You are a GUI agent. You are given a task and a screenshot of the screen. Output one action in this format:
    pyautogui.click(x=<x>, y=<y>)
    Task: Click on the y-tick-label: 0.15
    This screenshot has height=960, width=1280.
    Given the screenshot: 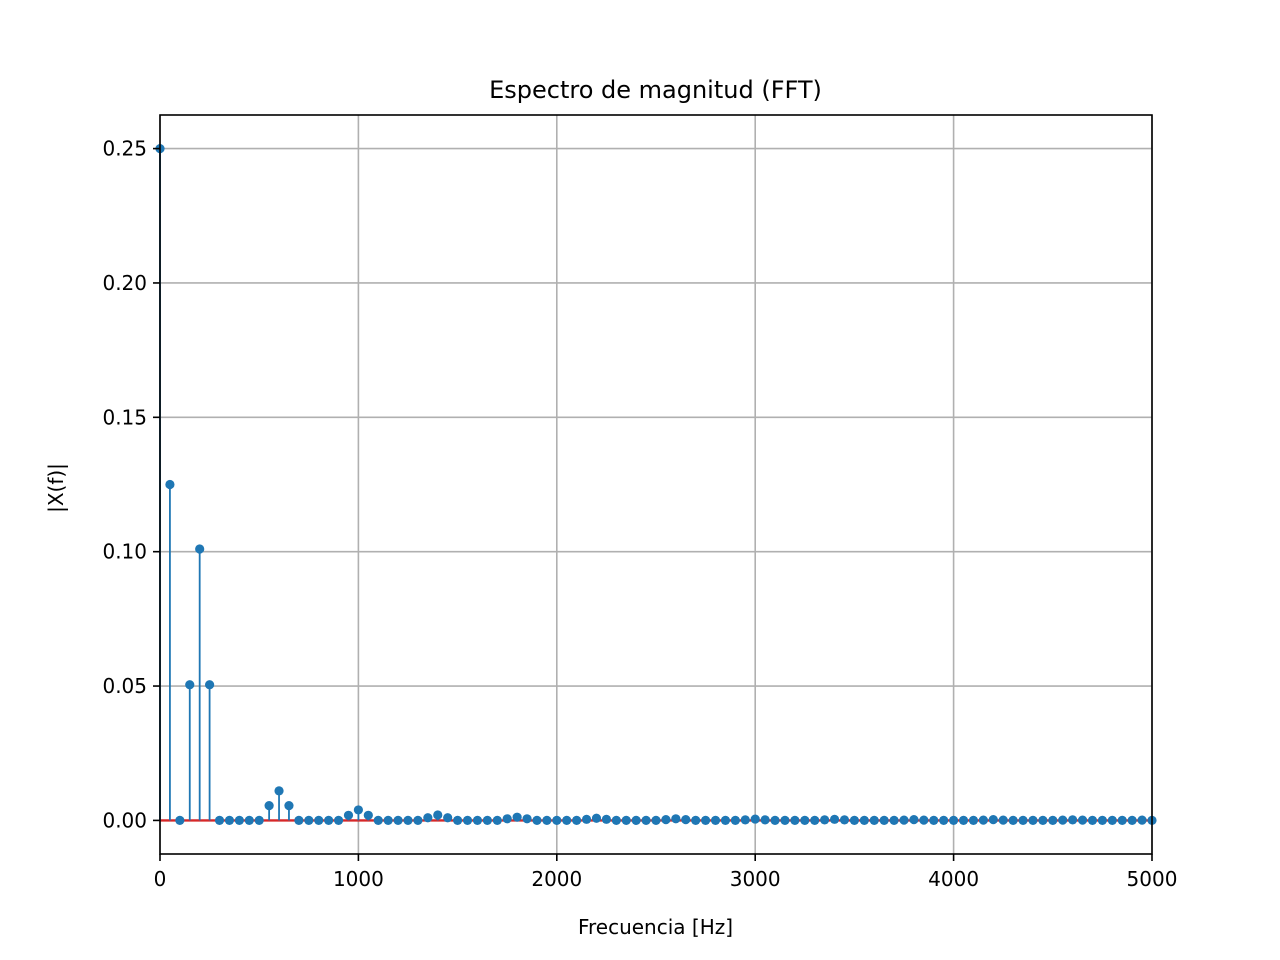 What is the action you would take?
    pyautogui.click(x=124, y=417)
    